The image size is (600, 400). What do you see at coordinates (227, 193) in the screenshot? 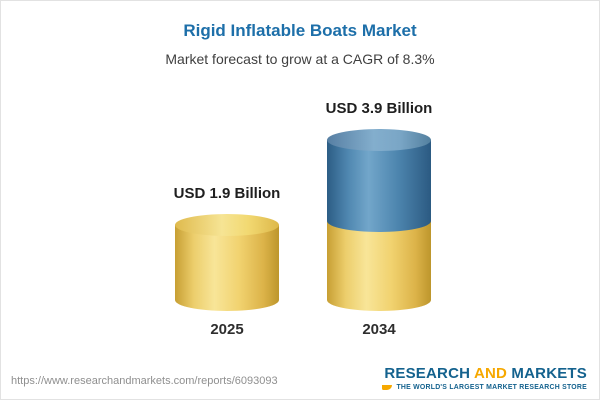
I see `value-label-2025: USD 1.9 Billion` at bounding box center [227, 193].